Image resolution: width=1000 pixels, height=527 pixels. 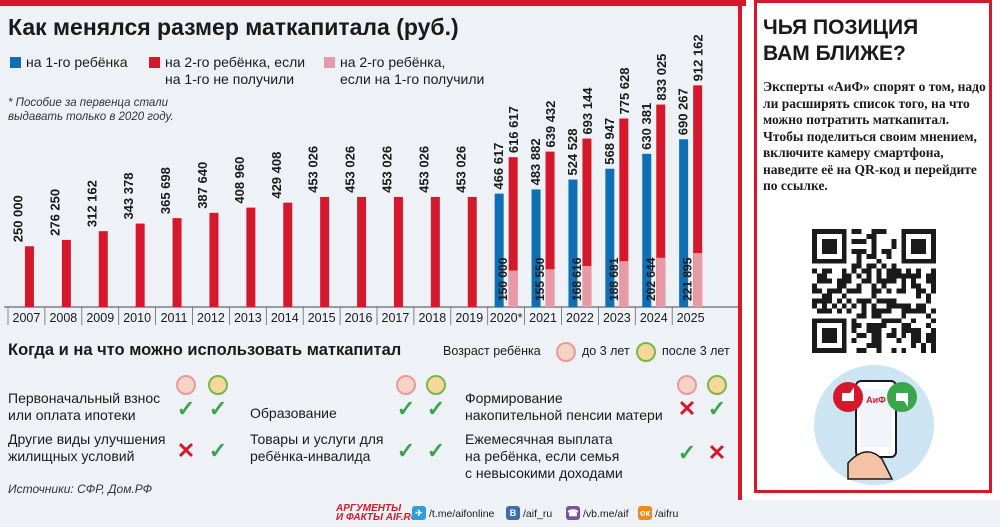 What do you see at coordinates (239, 180) in the screenshot?
I see `data-label-second: 408 960` at bounding box center [239, 180].